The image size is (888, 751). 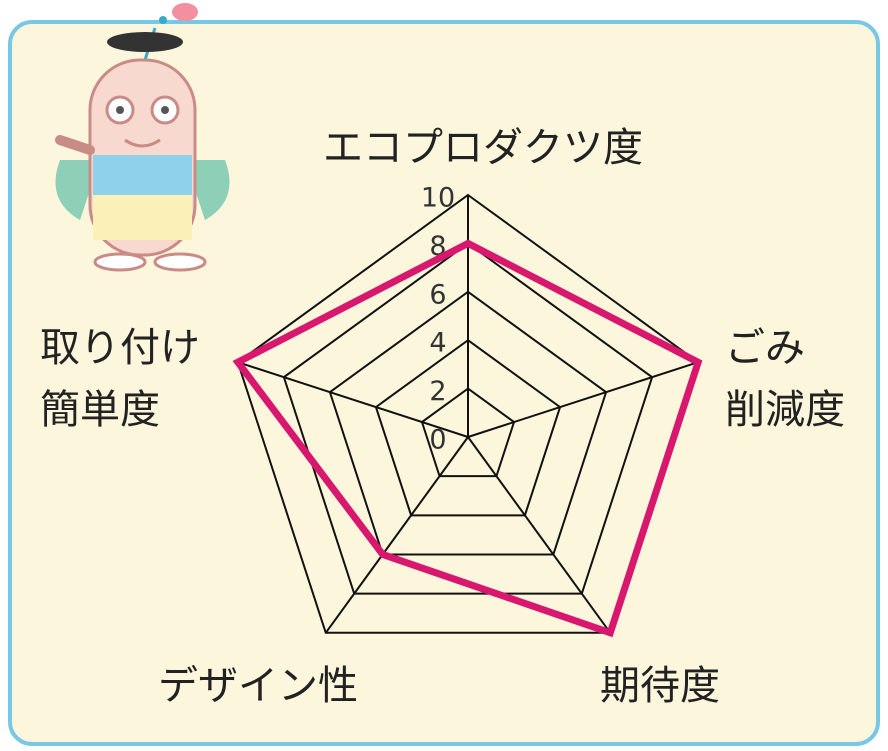 I want to click on category-label: デザイン性, so click(x=258, y=686).